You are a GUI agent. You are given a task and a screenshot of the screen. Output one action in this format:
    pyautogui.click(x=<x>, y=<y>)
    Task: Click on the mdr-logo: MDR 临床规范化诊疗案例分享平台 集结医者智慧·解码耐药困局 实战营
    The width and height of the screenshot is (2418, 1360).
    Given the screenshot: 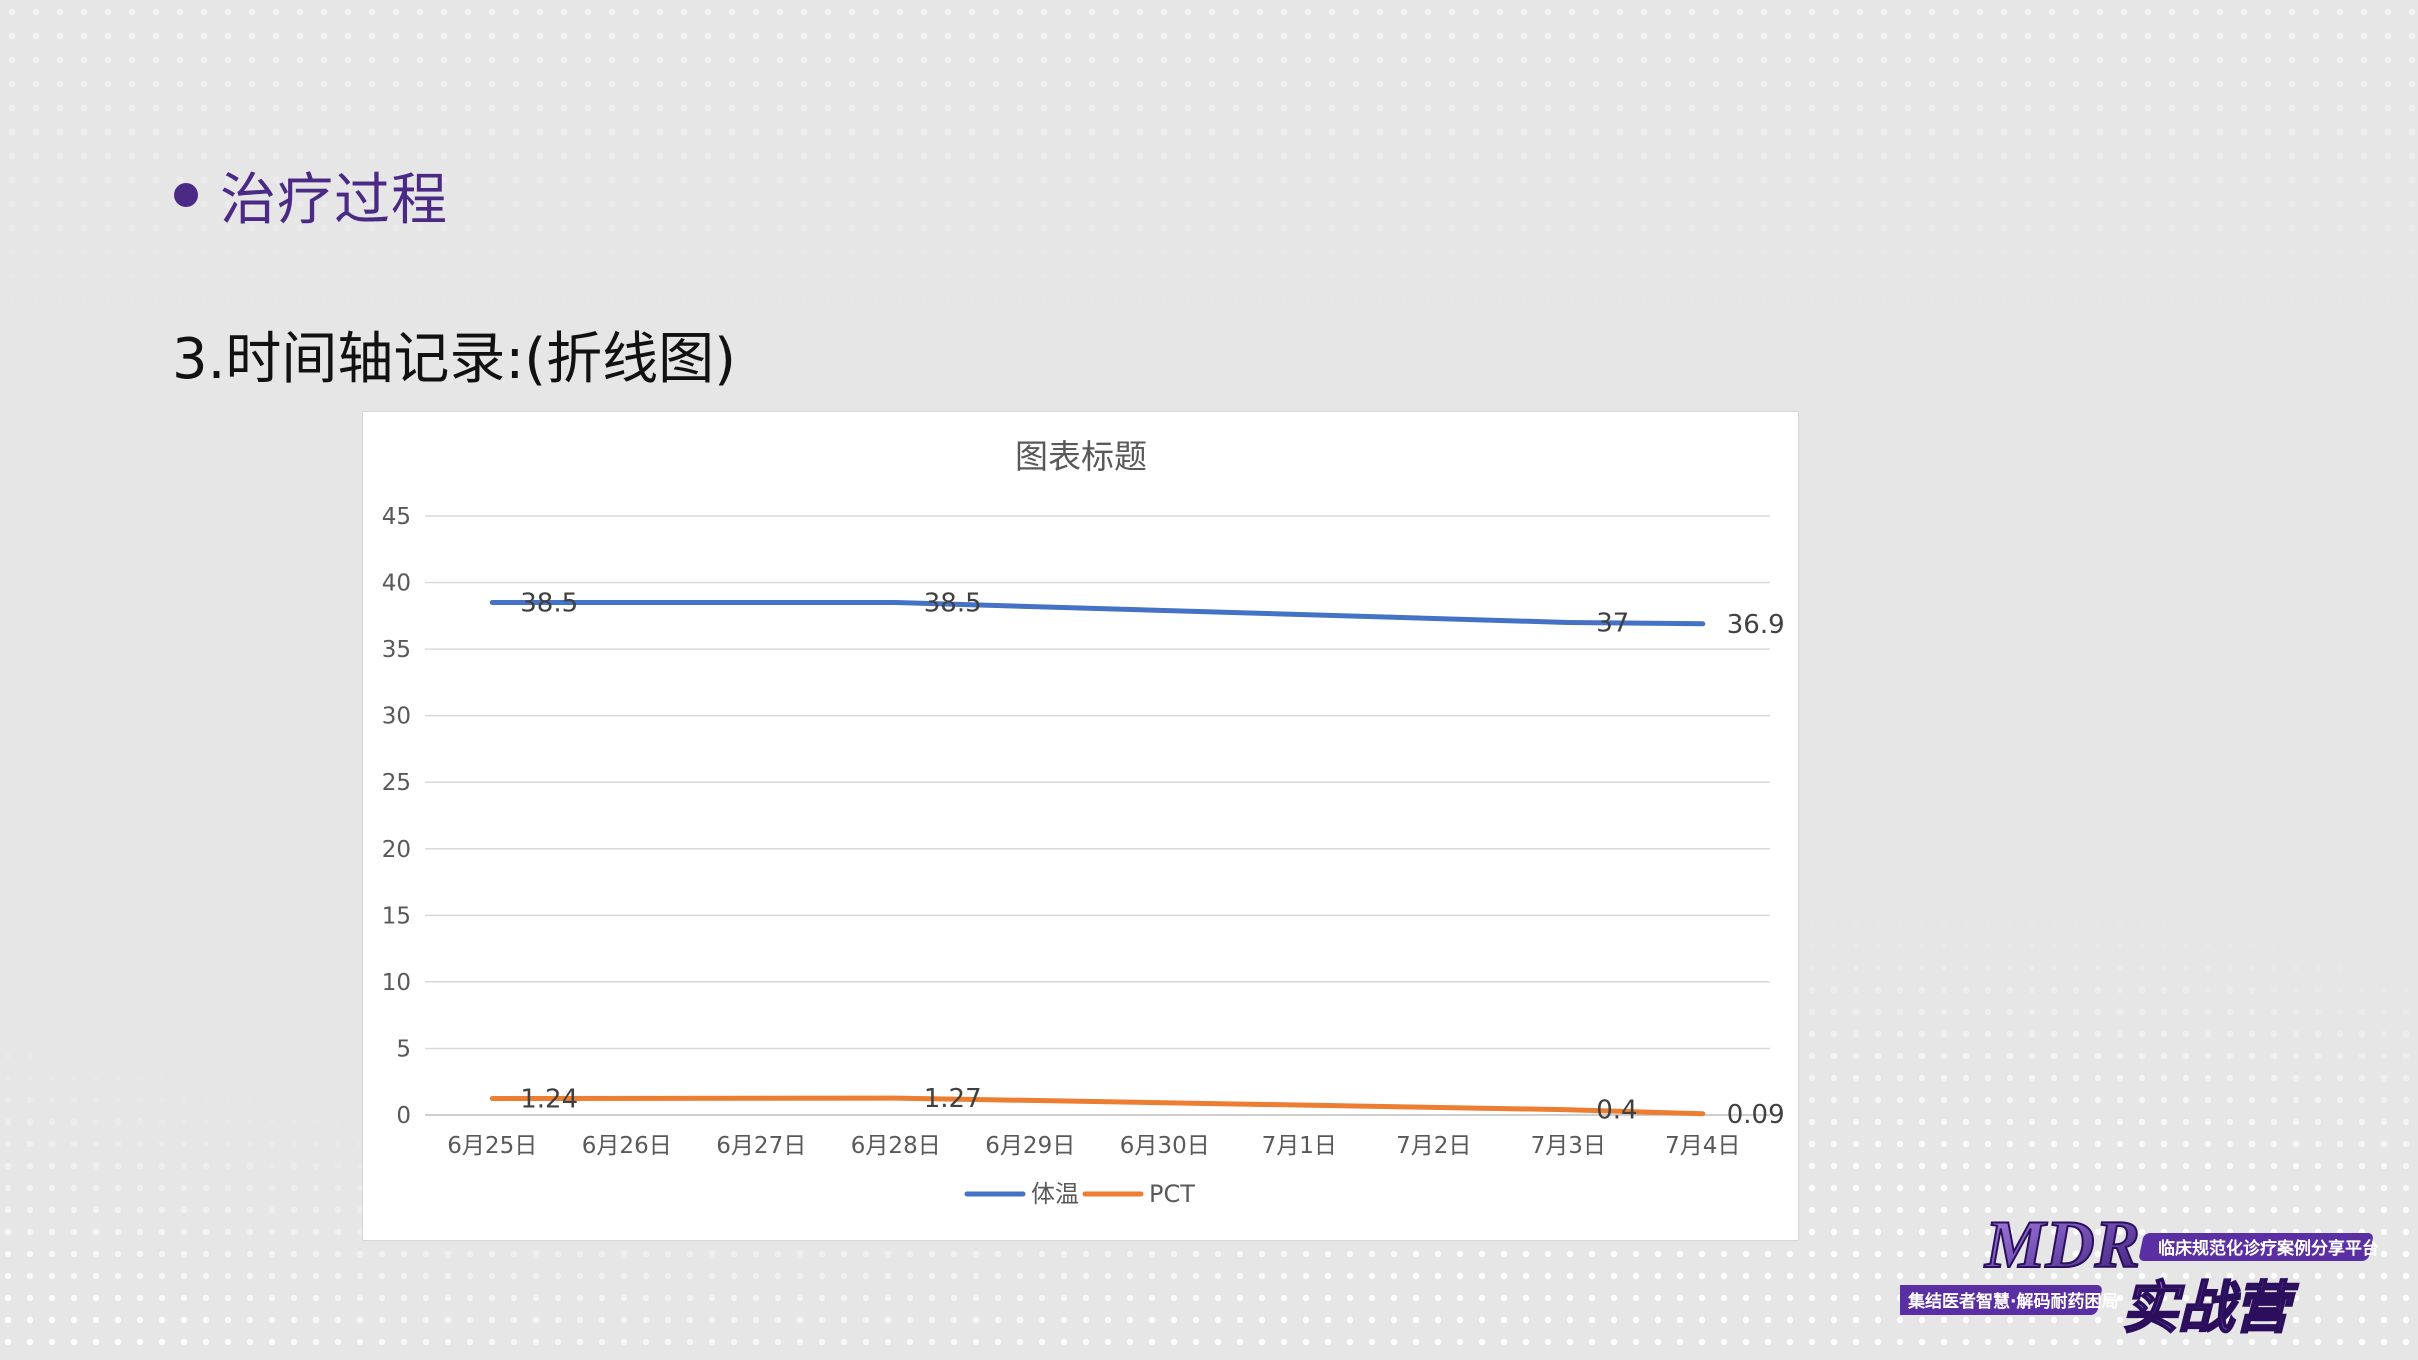 What is the action you would take?
    pyautogui.click(x=2139, y=1272)
    